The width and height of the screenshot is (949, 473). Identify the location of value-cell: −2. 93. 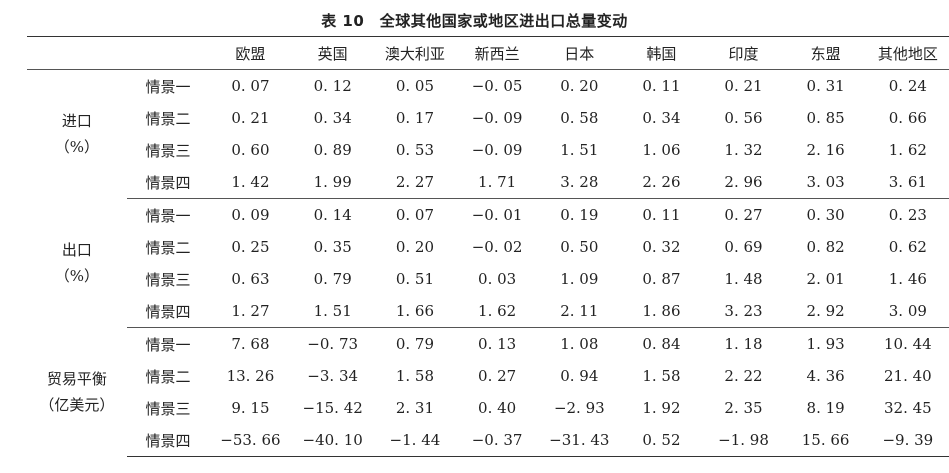
(579, 408).